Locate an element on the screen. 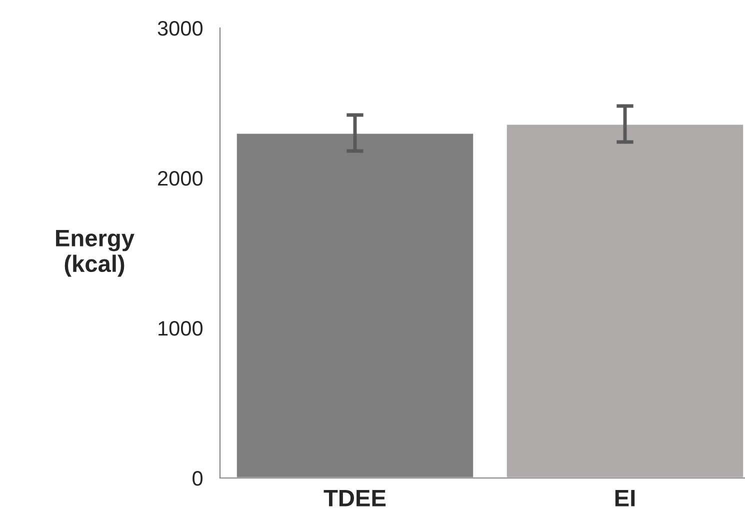 This screenshot has width=745, height=529. x-tick-label: TDEE is located at coordinates (355, 498).